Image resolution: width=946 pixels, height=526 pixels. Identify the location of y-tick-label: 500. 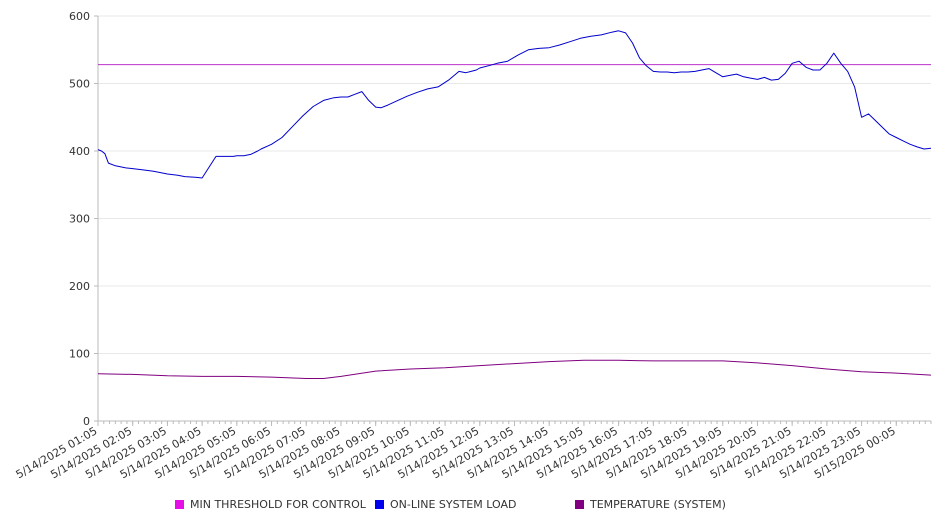
(79, 84).